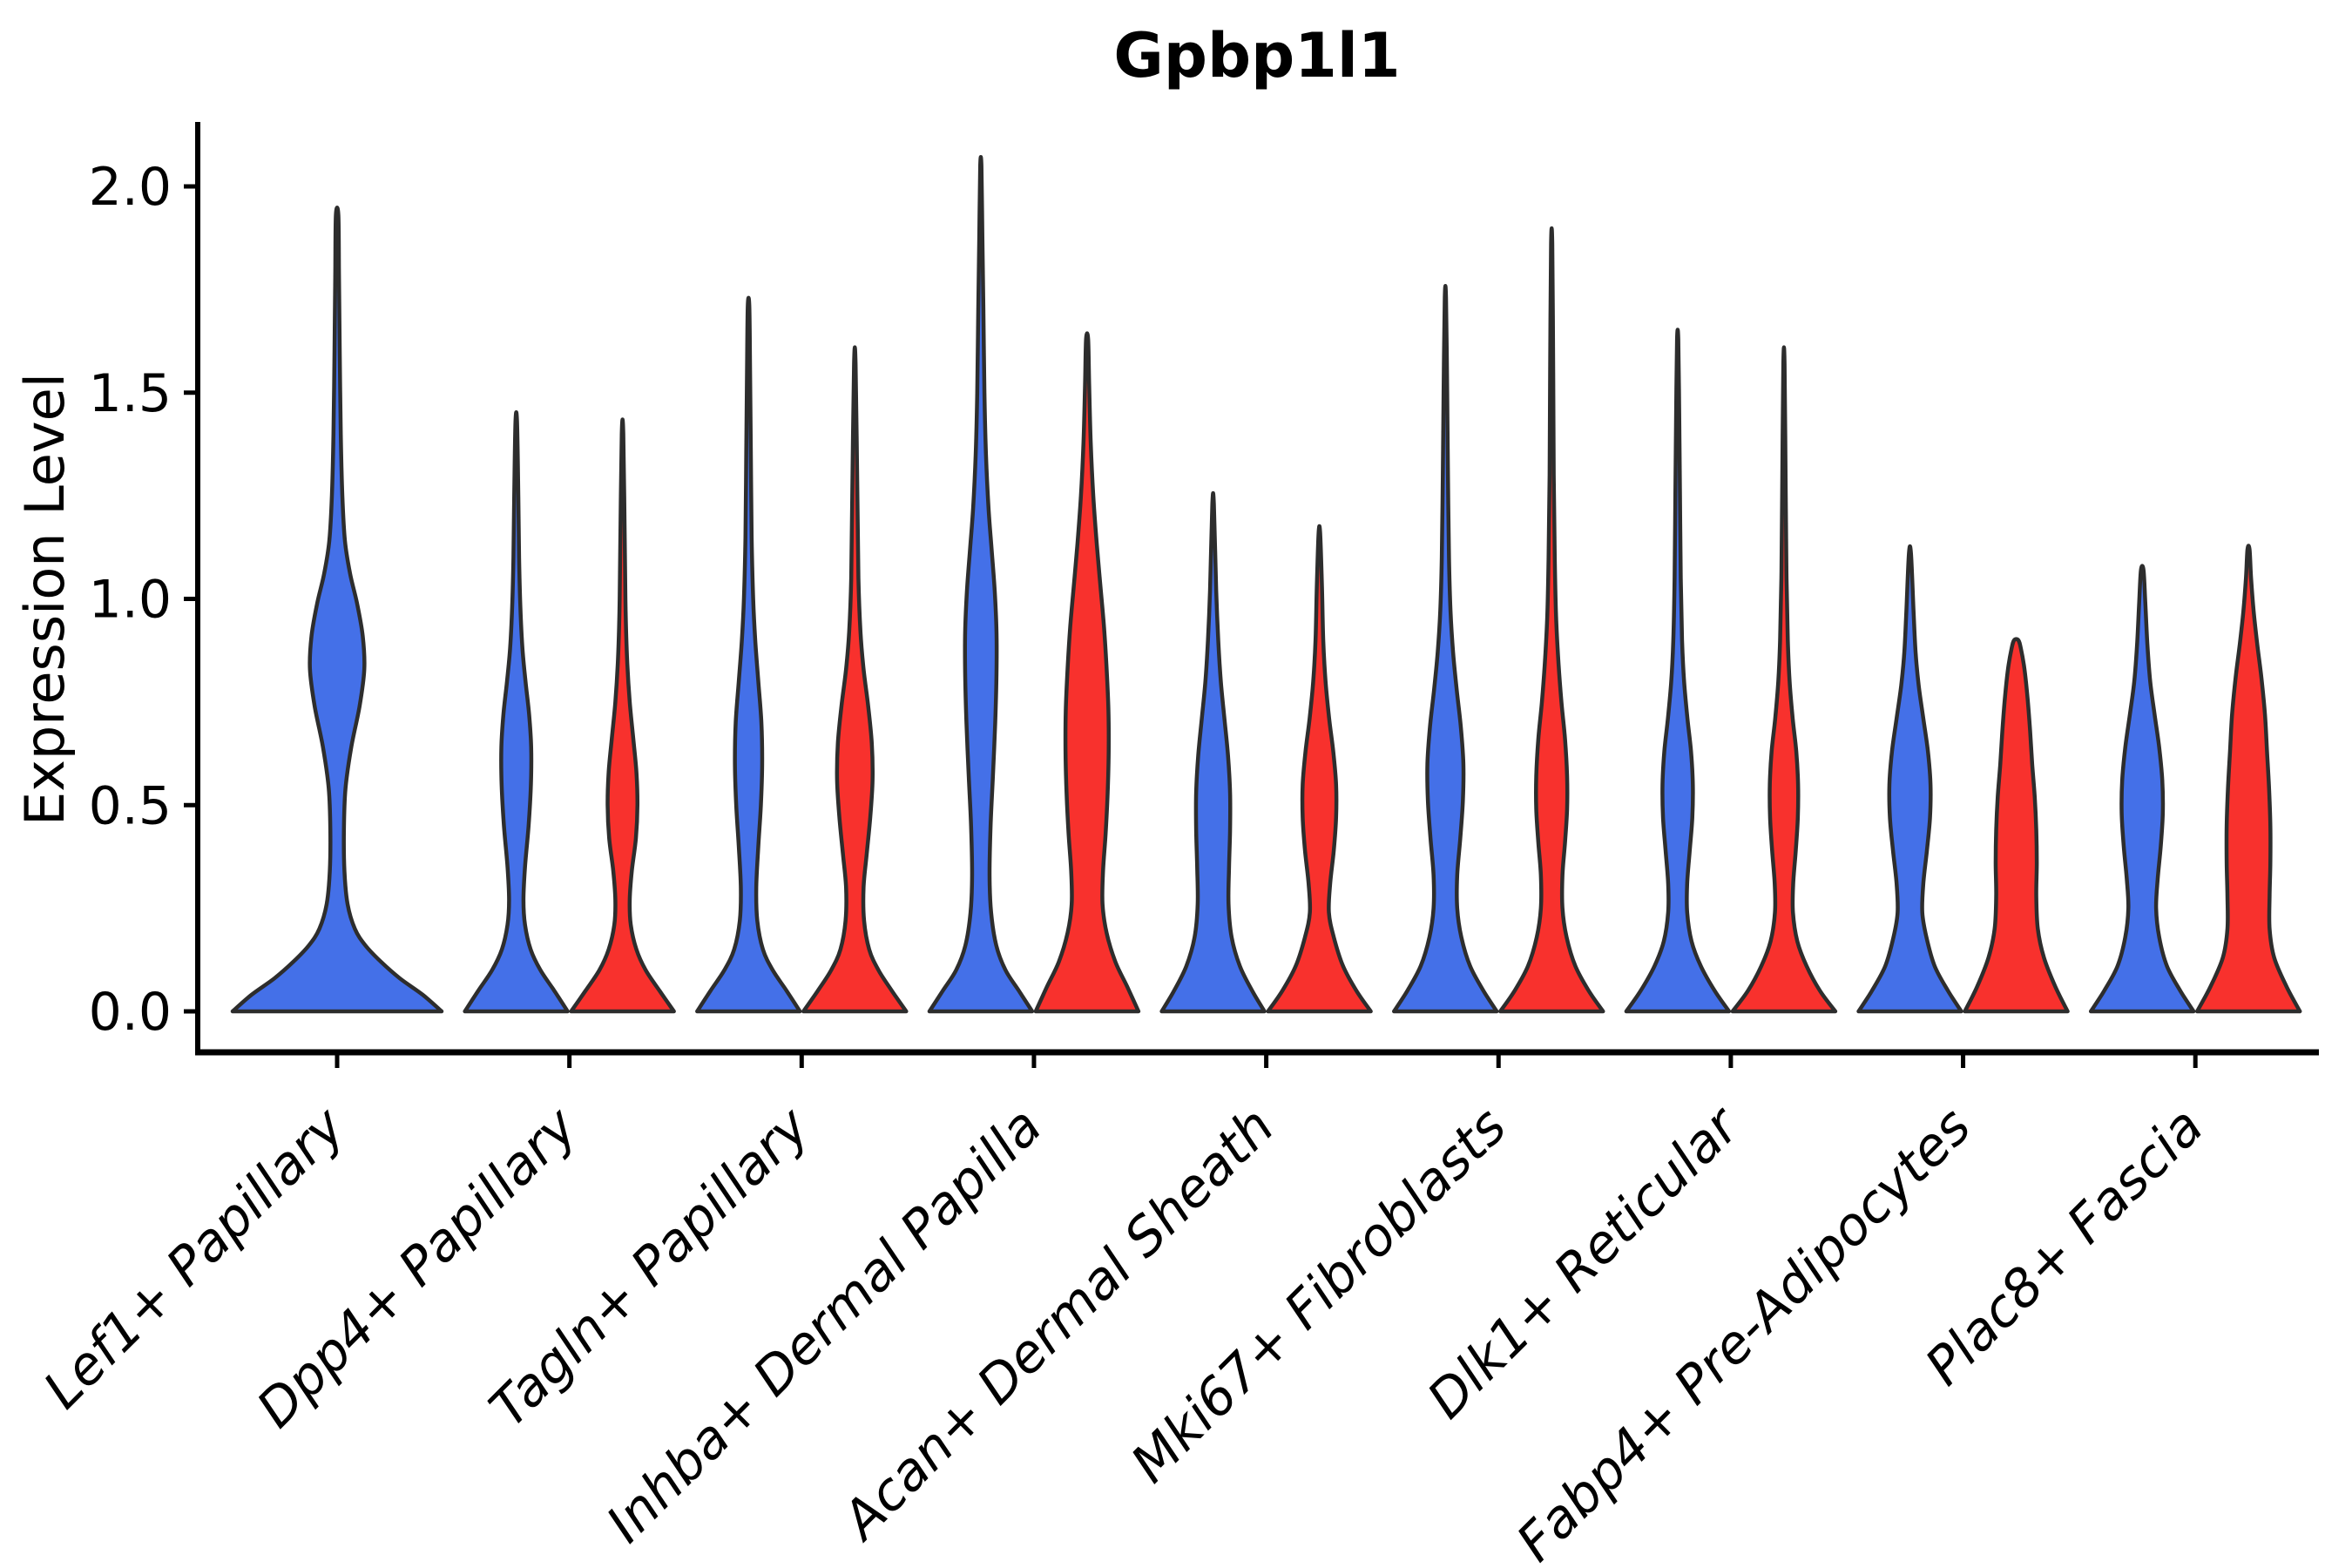  Describe the element at coordinates (981, 584) in the screenshot. I see `violin-inhba-dermal-papilla-blue` at that location.